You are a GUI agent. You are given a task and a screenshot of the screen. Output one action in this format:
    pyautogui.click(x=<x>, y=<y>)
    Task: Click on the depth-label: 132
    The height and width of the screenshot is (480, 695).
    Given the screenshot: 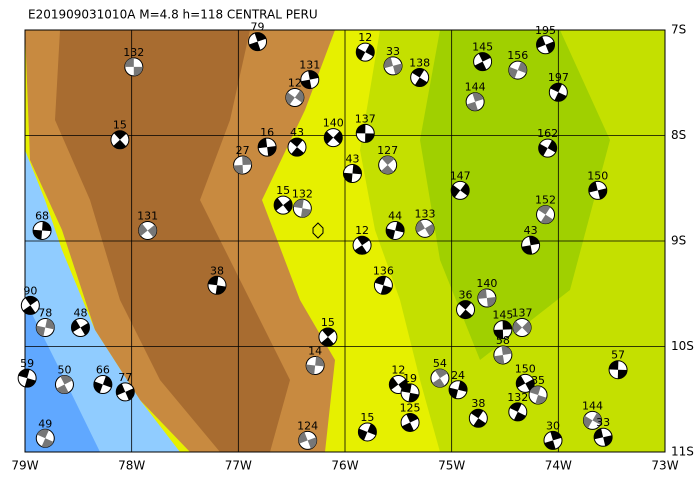 What is the action you would take?
    pyautogui.click(x=517, y=397)
    